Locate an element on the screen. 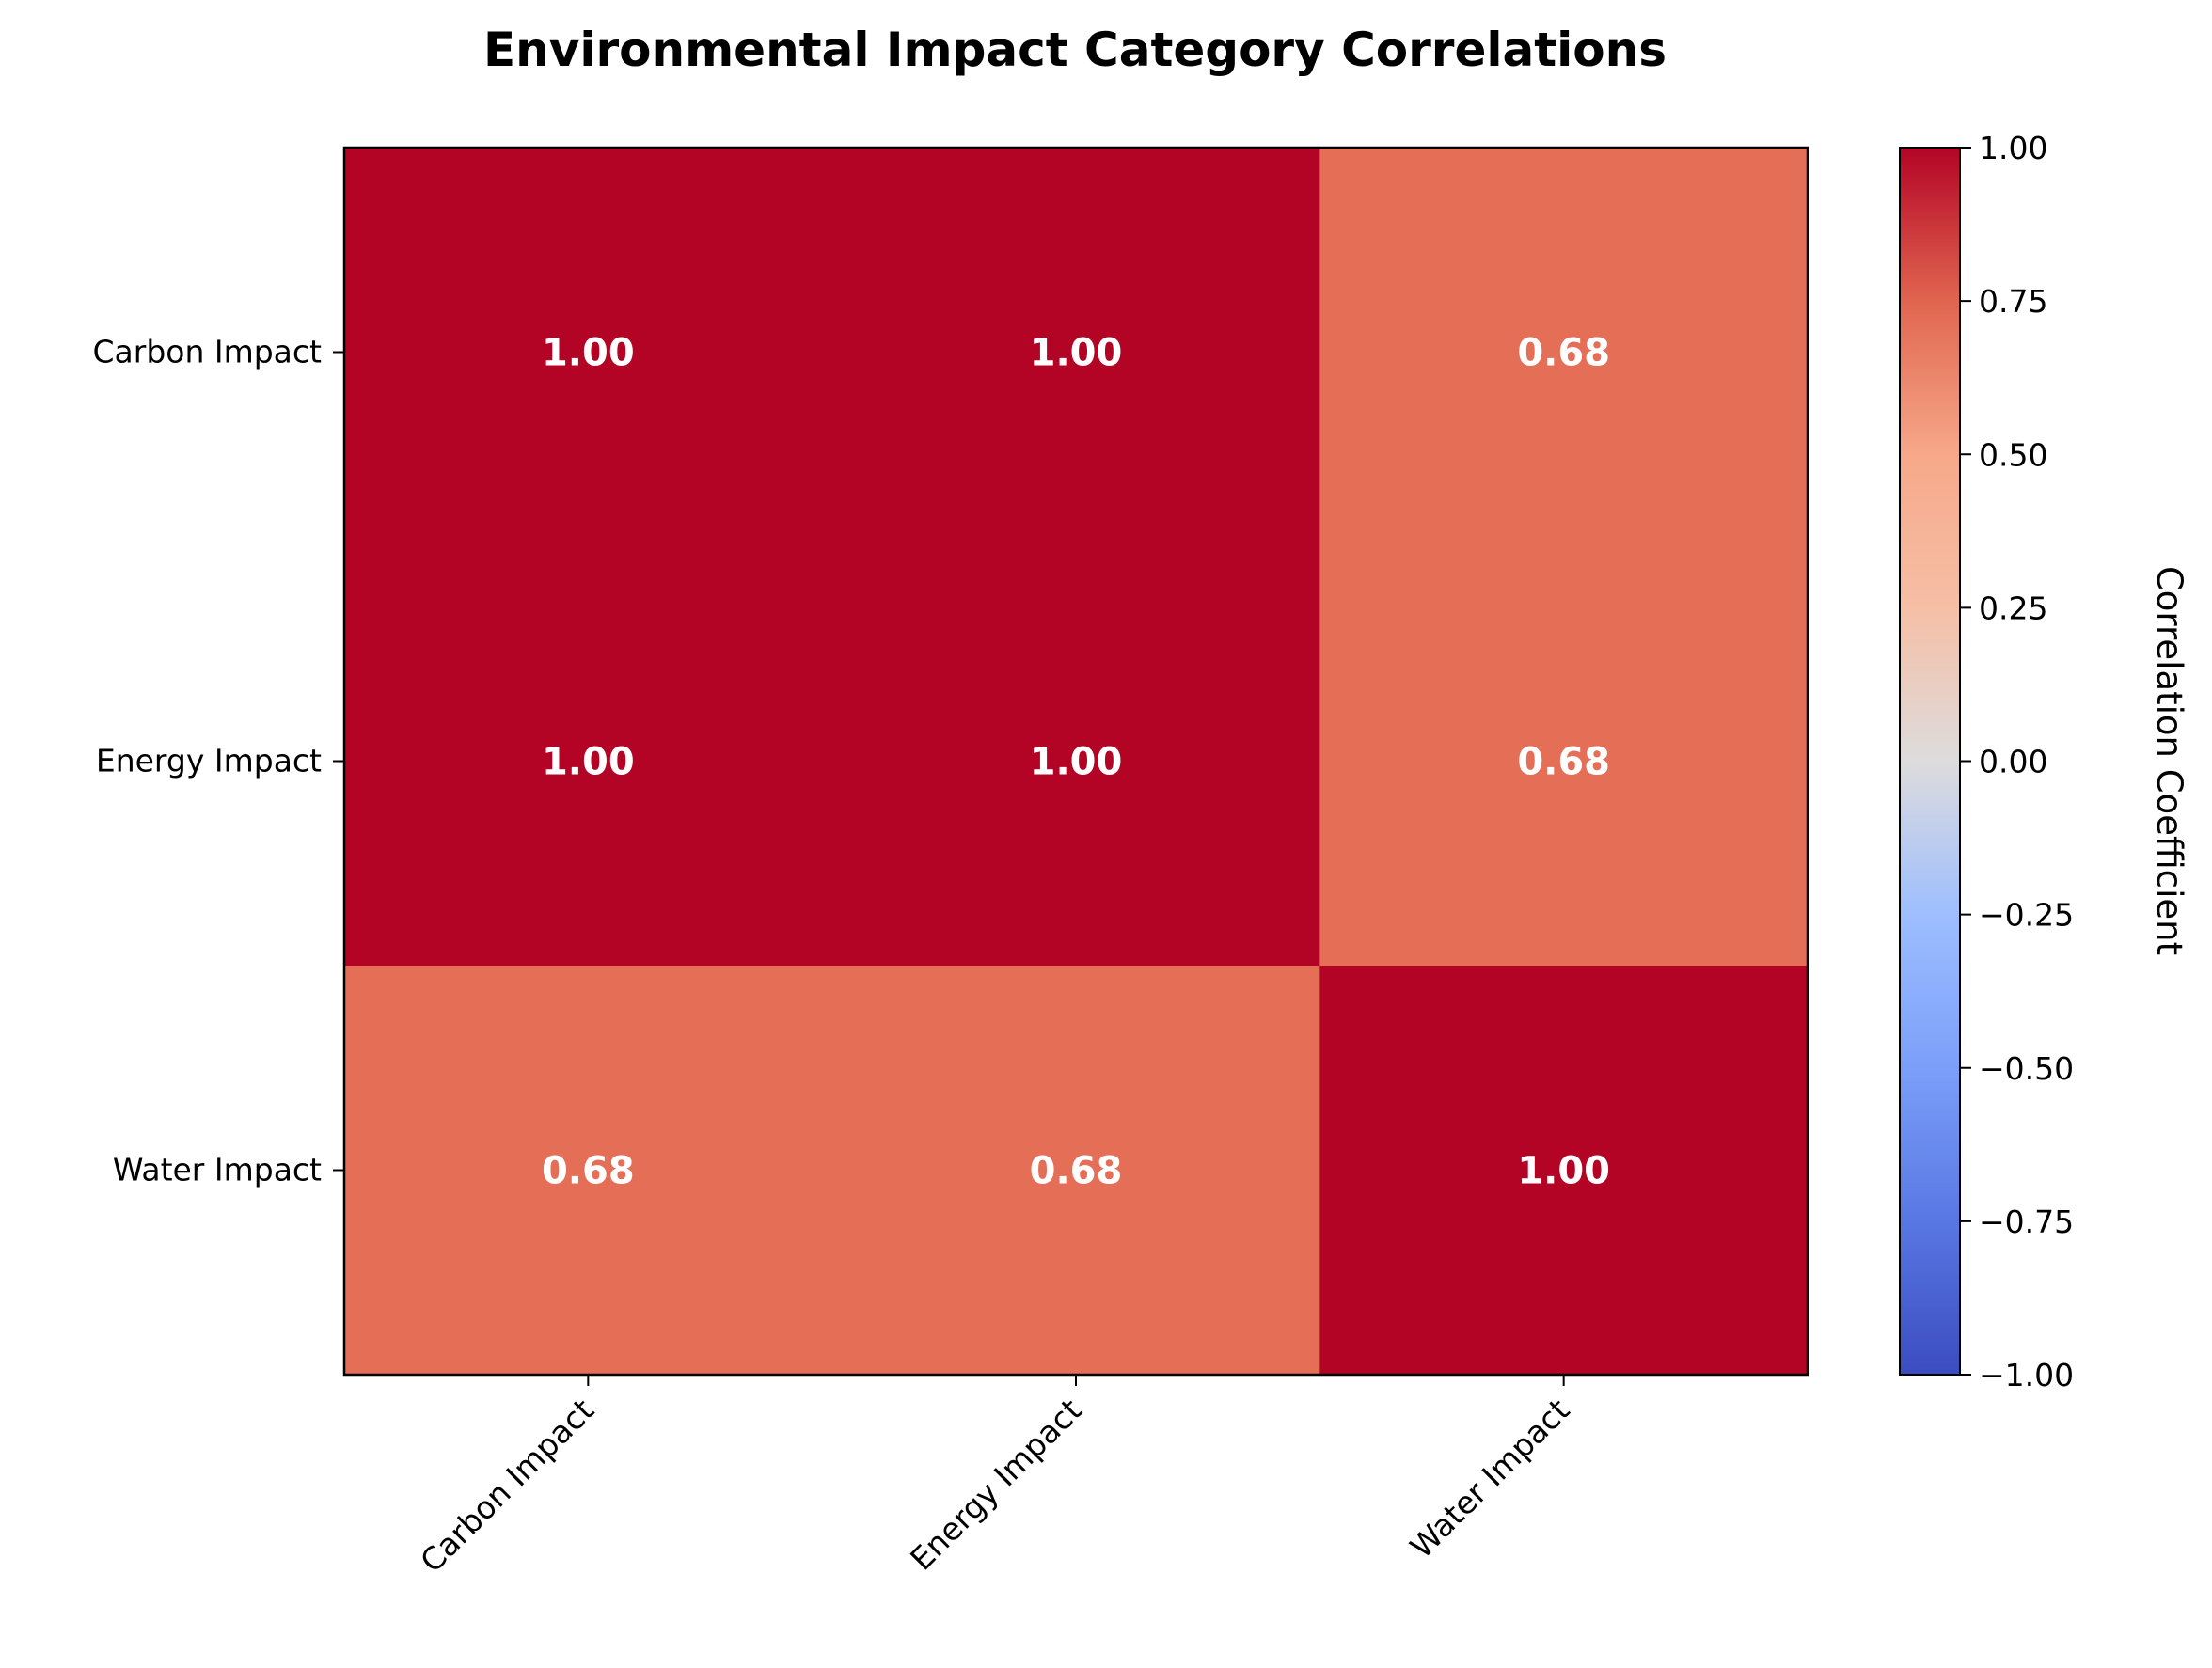 The image size is (2212, 1668). colorbar-gradient is located at coordinates (1930, 762).